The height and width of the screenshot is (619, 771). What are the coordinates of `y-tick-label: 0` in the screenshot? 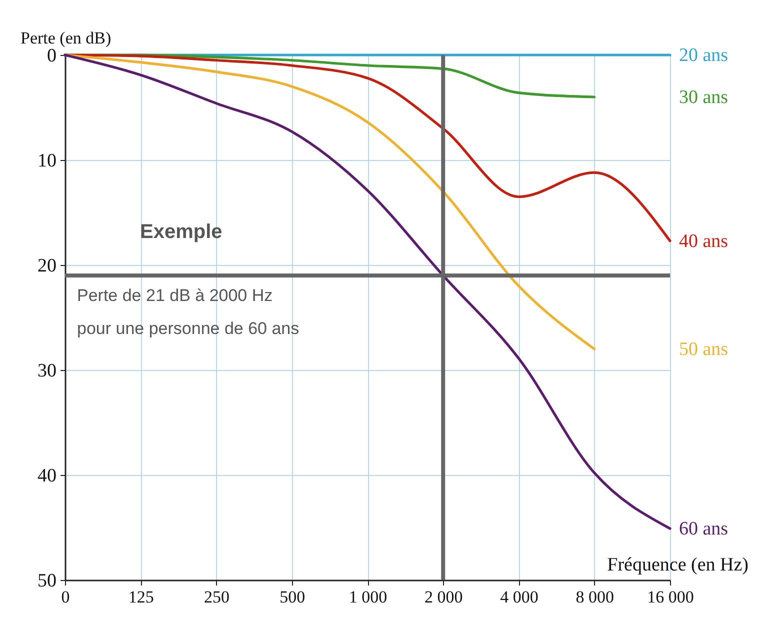 It's located at (51, 56).